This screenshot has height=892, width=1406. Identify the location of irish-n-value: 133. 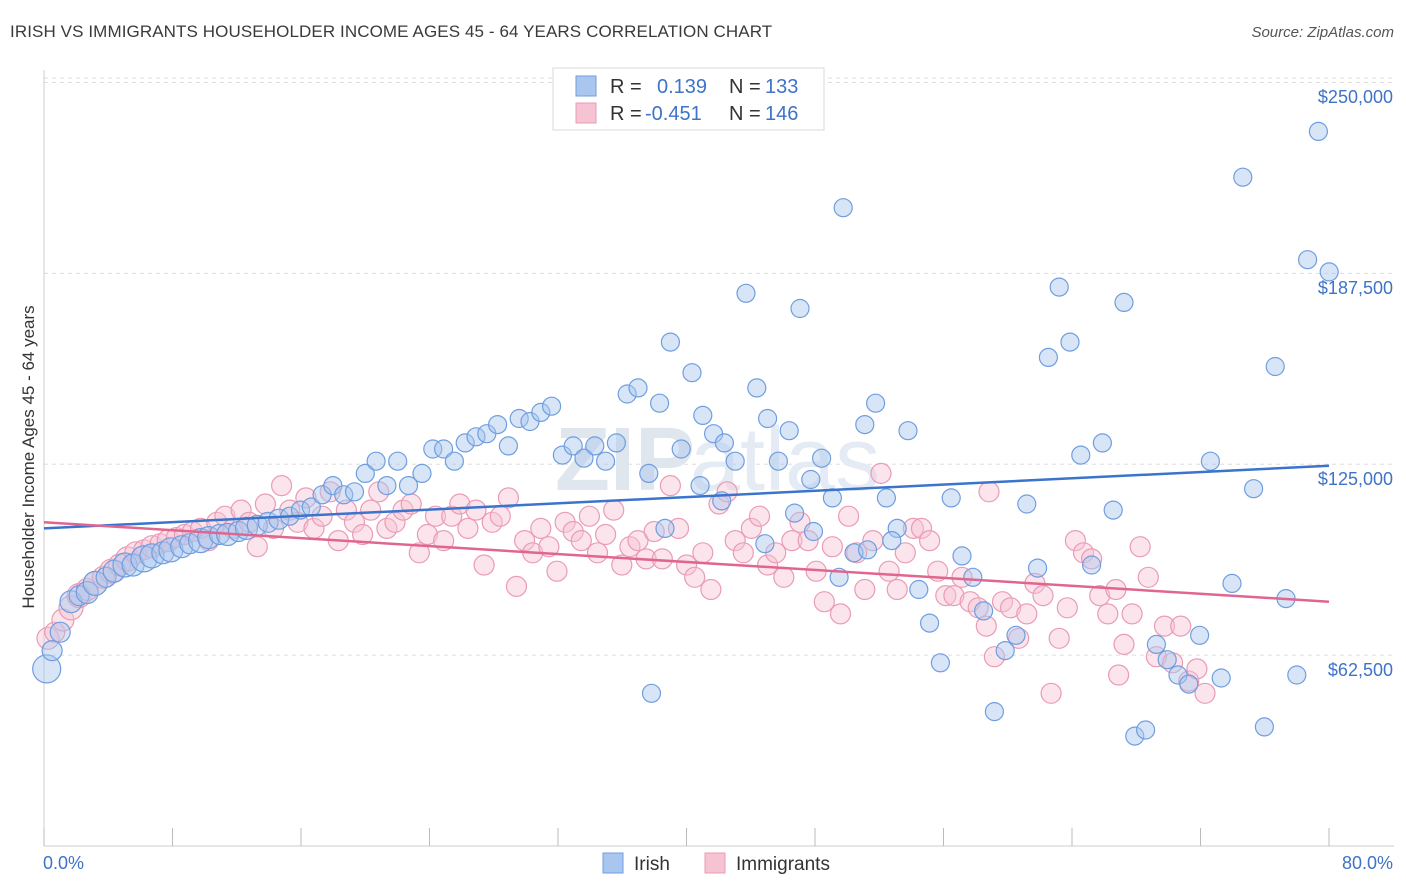
(781, 87).